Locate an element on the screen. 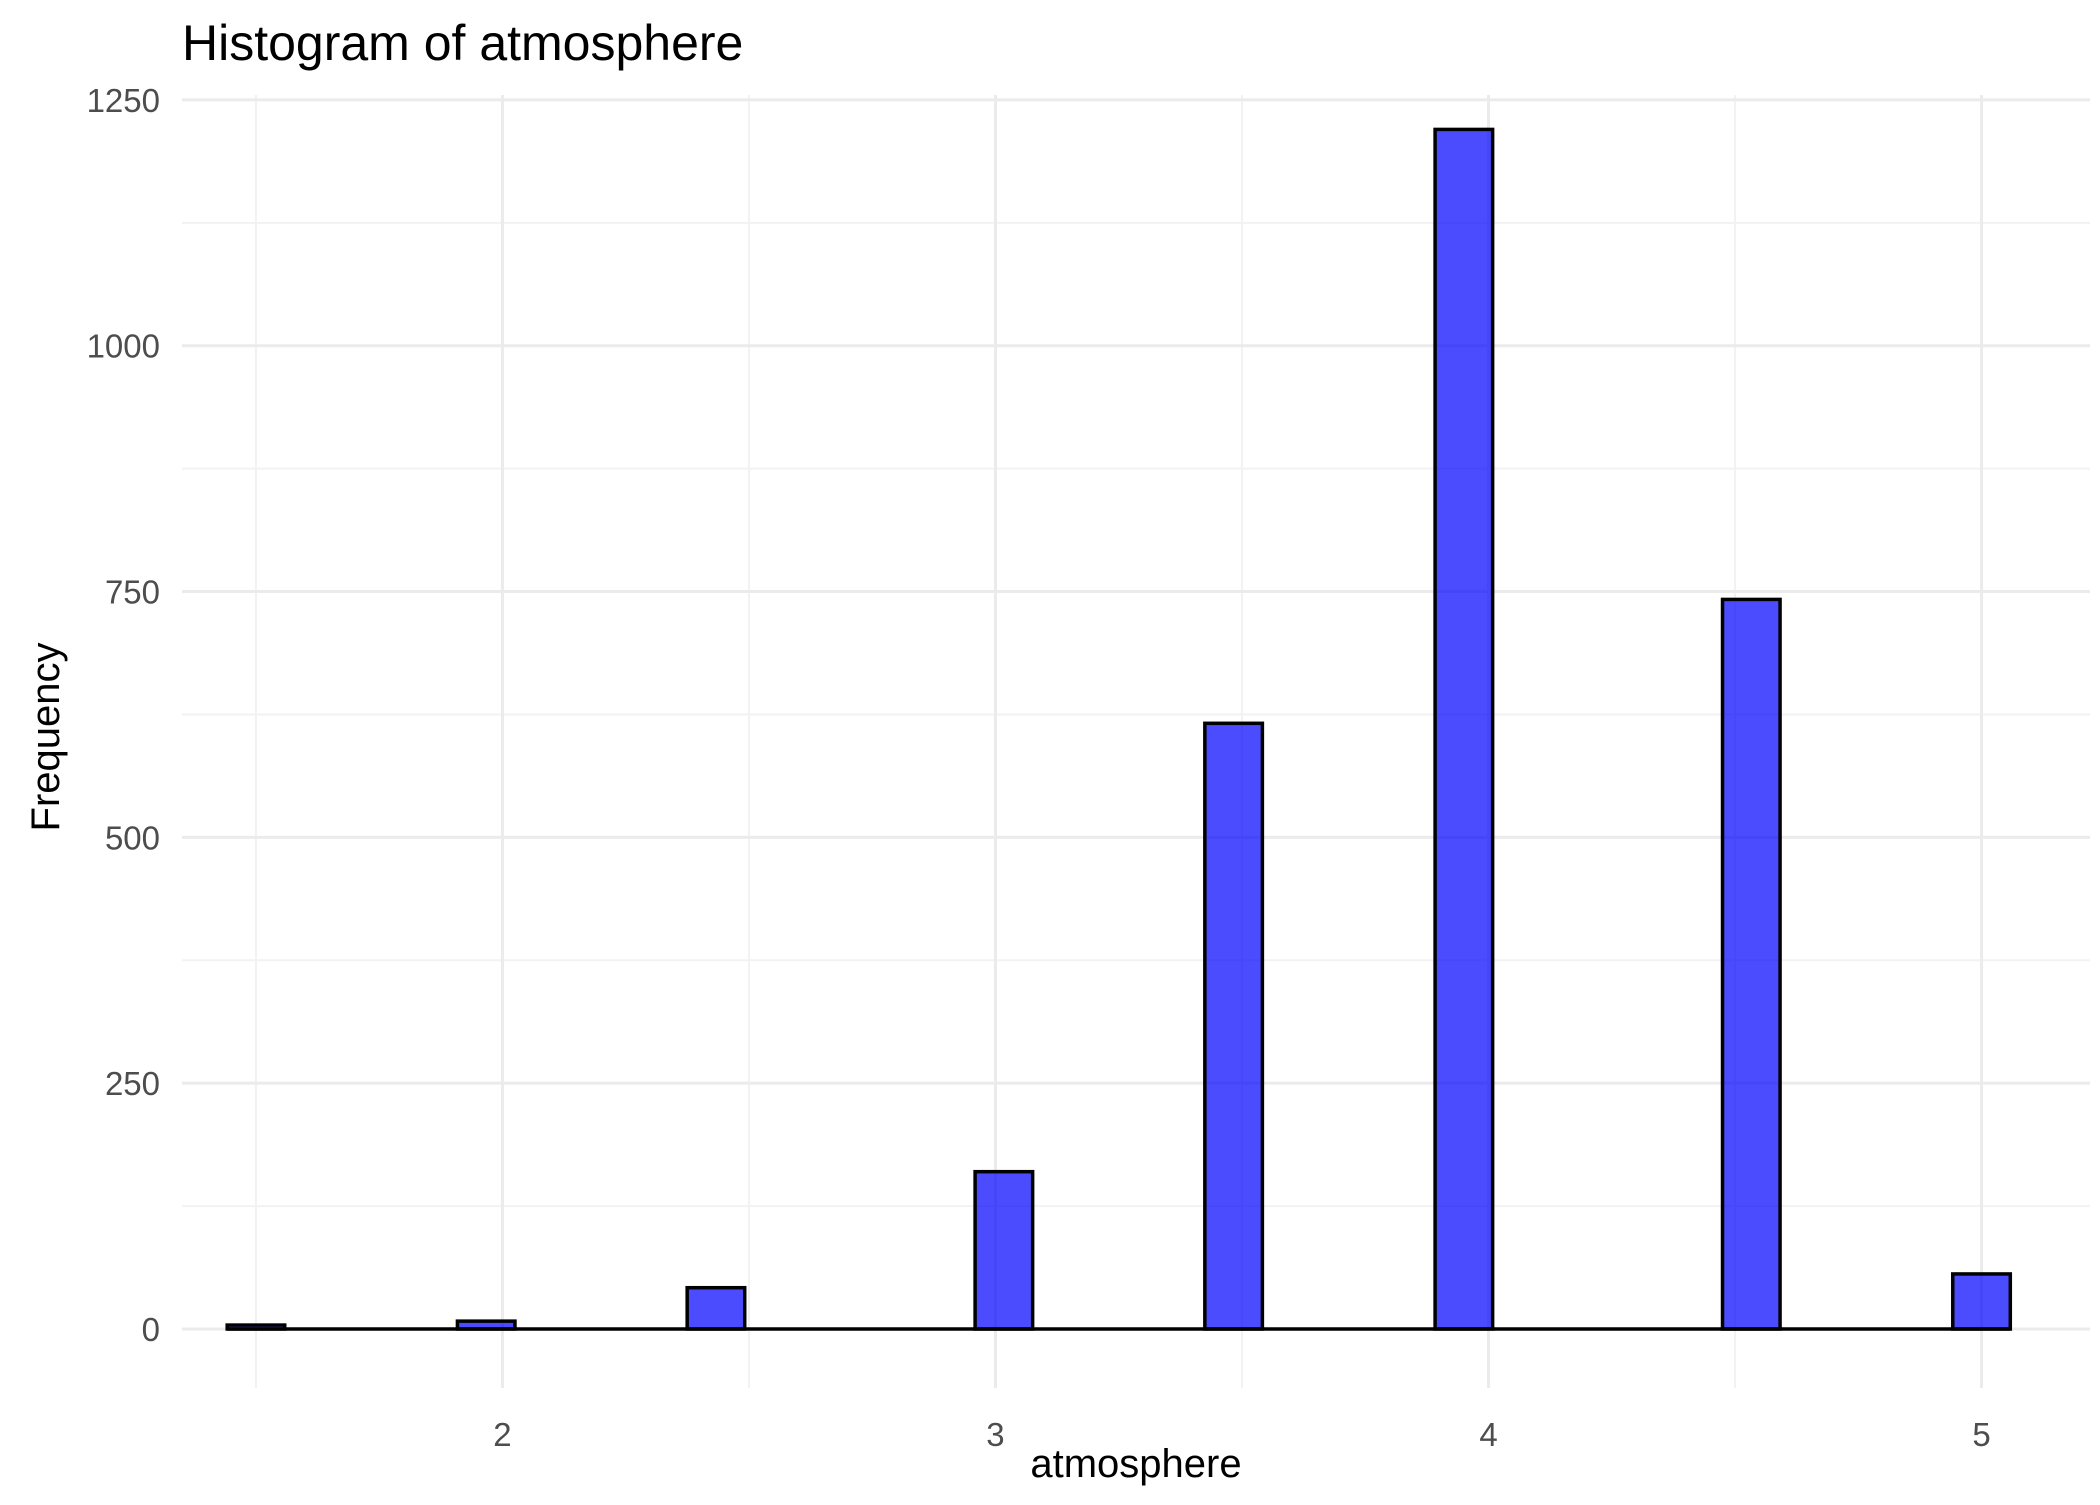 This screenshot has height=1505, width=2100. y-axis-title: Frequency is located at coordinates (46, 737).